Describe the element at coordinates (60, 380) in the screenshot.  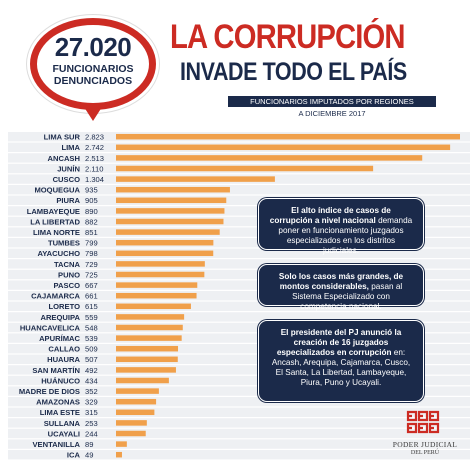
I see `category-label: HUÁNUCO` at that location.